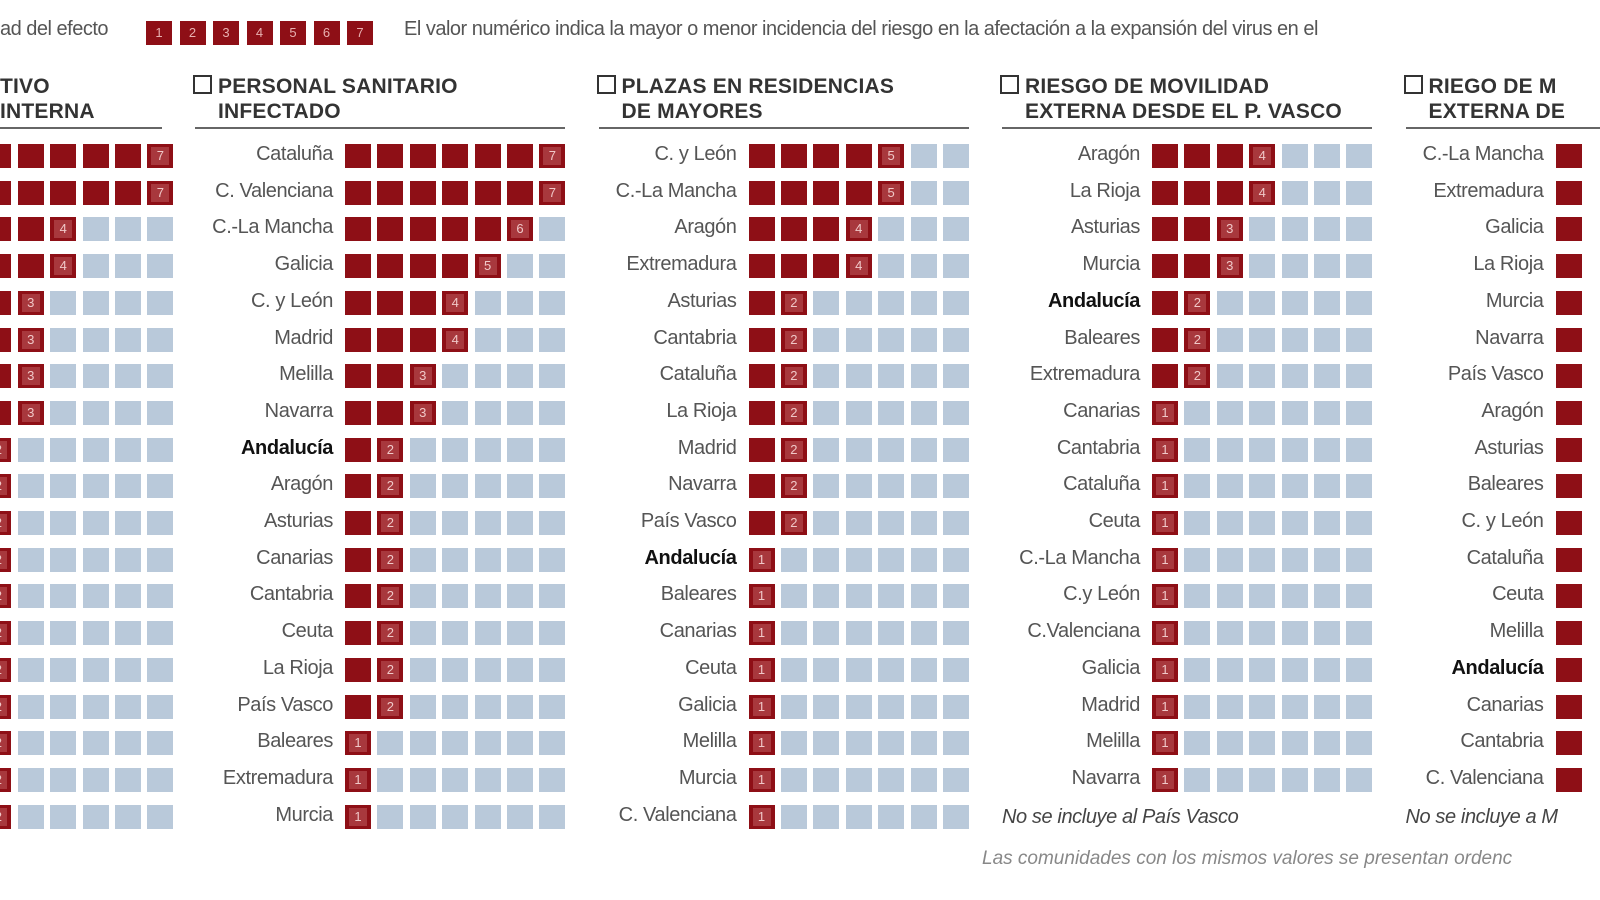 This screenshot has height=900, width=1600. I want to click on row-label: Cataluña, so click(698, 374).